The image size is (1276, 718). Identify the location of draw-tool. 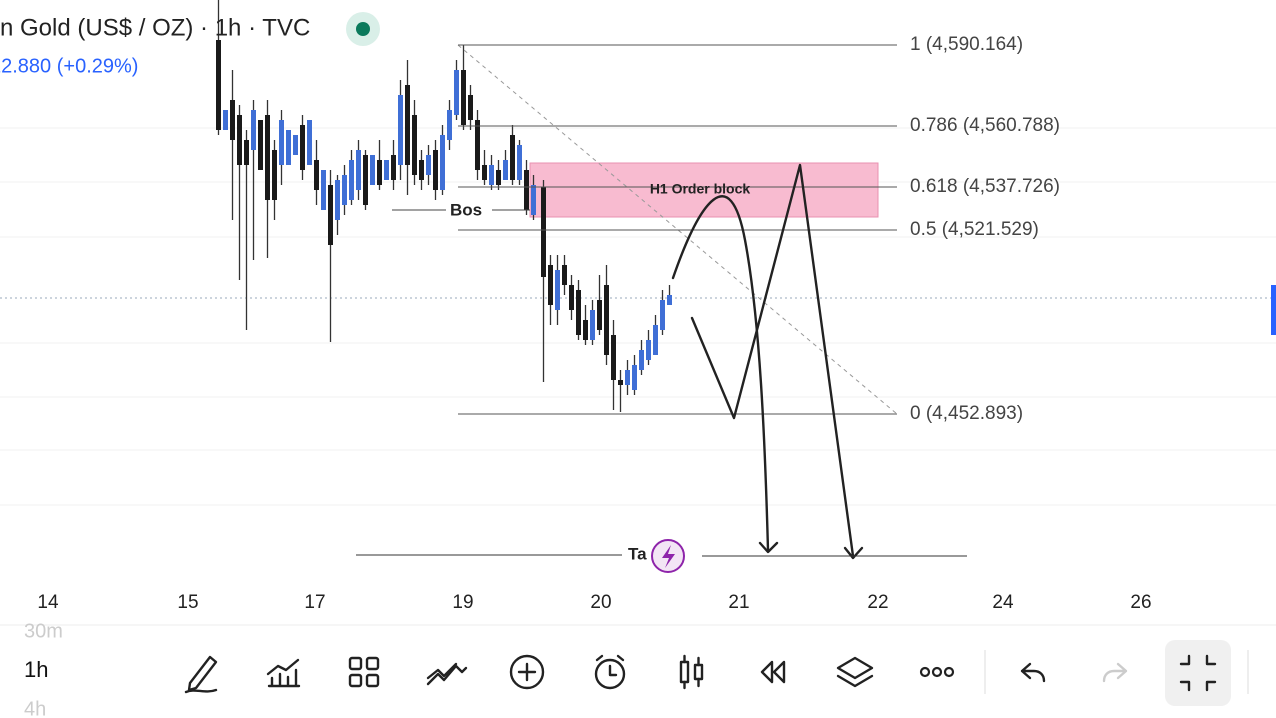
(201, 674).